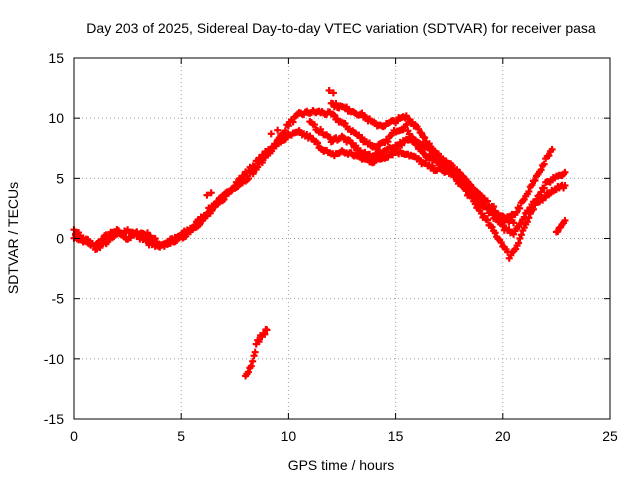 The width and height of the screenshot is (640, 480). I want to click on y-tick-label: 10, so click(56, 118).